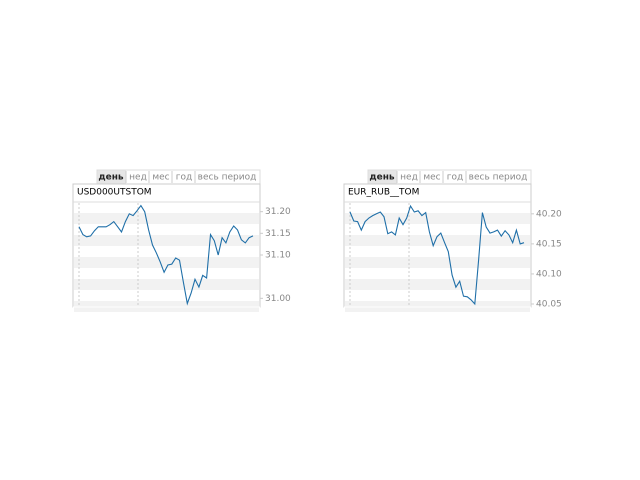 Image resolution: width=640 pixels, height=480 pixels. What do you see at coordinates (278, 212) in the screenshot?
I see `y-tick-label: 31.20` at bounding box center [278, 212].